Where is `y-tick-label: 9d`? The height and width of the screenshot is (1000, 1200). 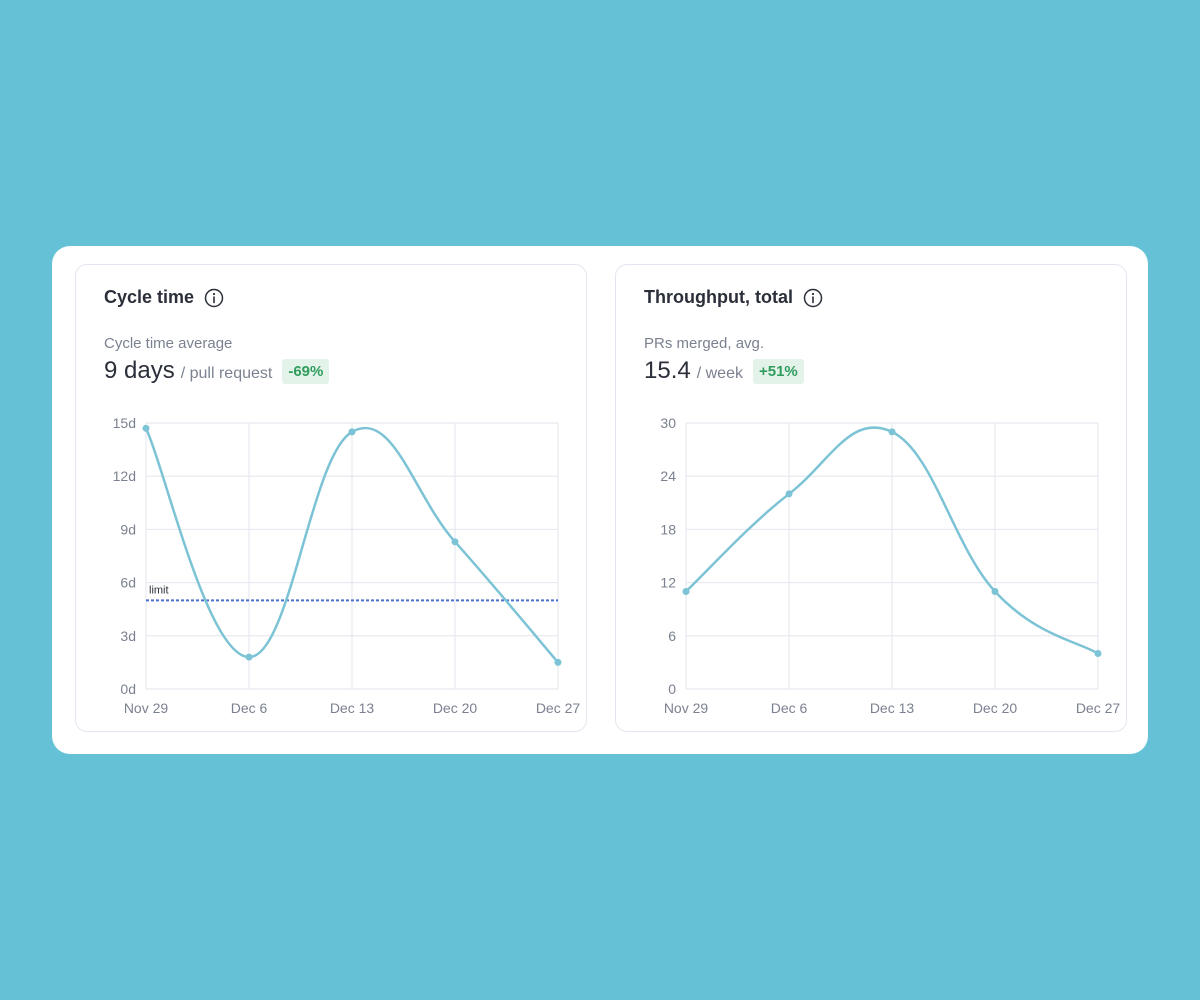
y-tick-label: 9d is located at coordinates (128, 529).